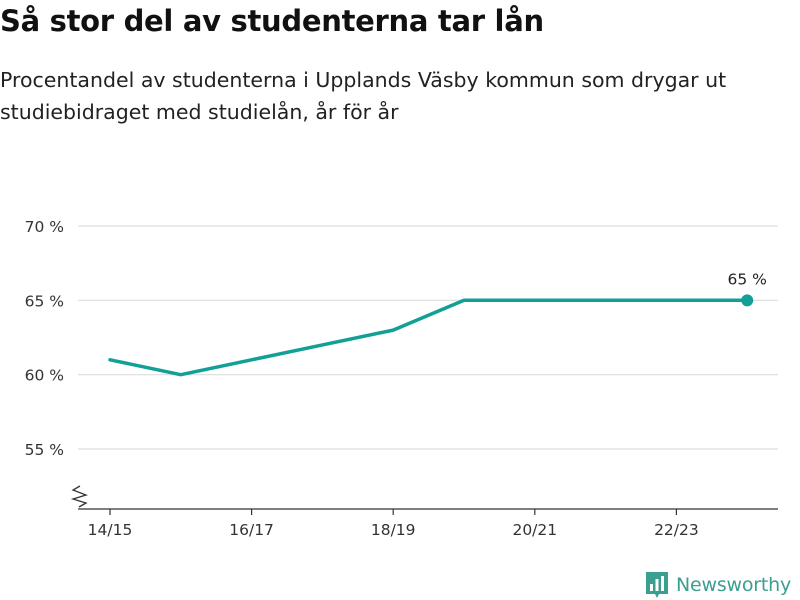  I want to click on chart-title: Så stor del av studenterna tar lån, so click(272, 21).